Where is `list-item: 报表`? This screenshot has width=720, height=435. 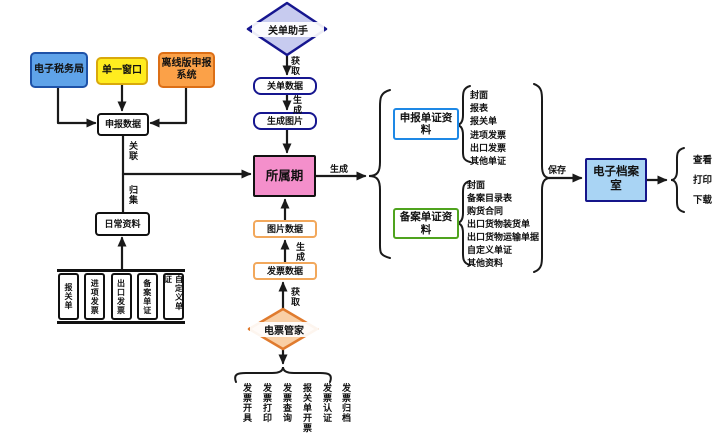 list-item: 报表 is located at coordinates (479, 108).